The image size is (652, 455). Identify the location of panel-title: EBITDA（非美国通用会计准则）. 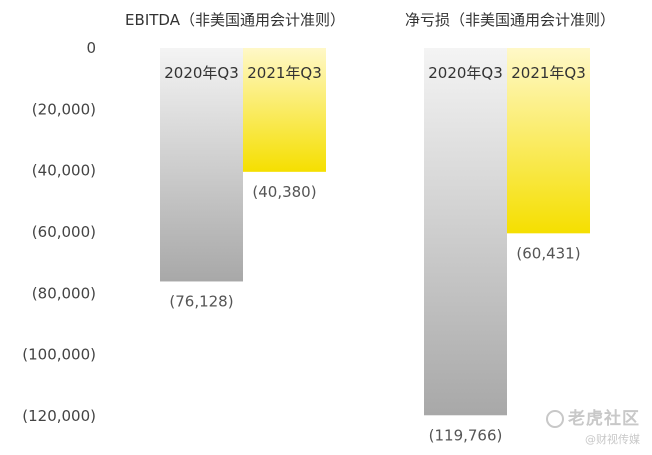
(235, 20).